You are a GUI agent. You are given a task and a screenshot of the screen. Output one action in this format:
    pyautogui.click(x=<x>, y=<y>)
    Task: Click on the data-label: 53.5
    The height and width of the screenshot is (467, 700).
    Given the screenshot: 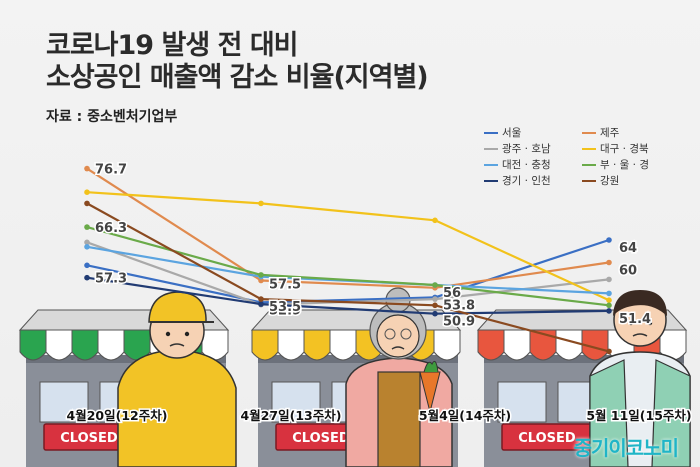 What is the action you would take?
    pyautogui.click(x=285, y=307)
    